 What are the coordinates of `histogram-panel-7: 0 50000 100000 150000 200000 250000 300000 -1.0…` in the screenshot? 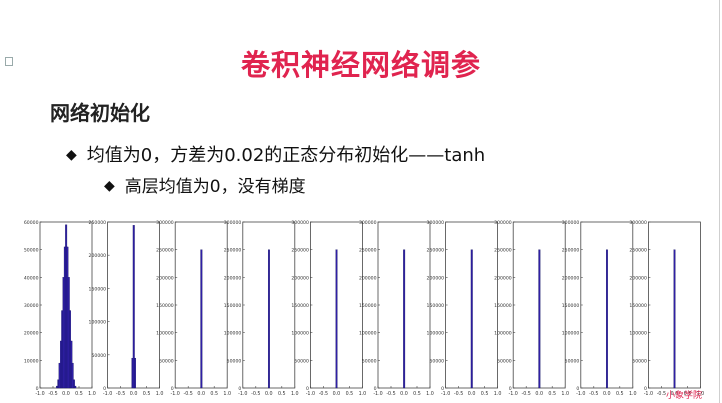 It's located at (464, 308).